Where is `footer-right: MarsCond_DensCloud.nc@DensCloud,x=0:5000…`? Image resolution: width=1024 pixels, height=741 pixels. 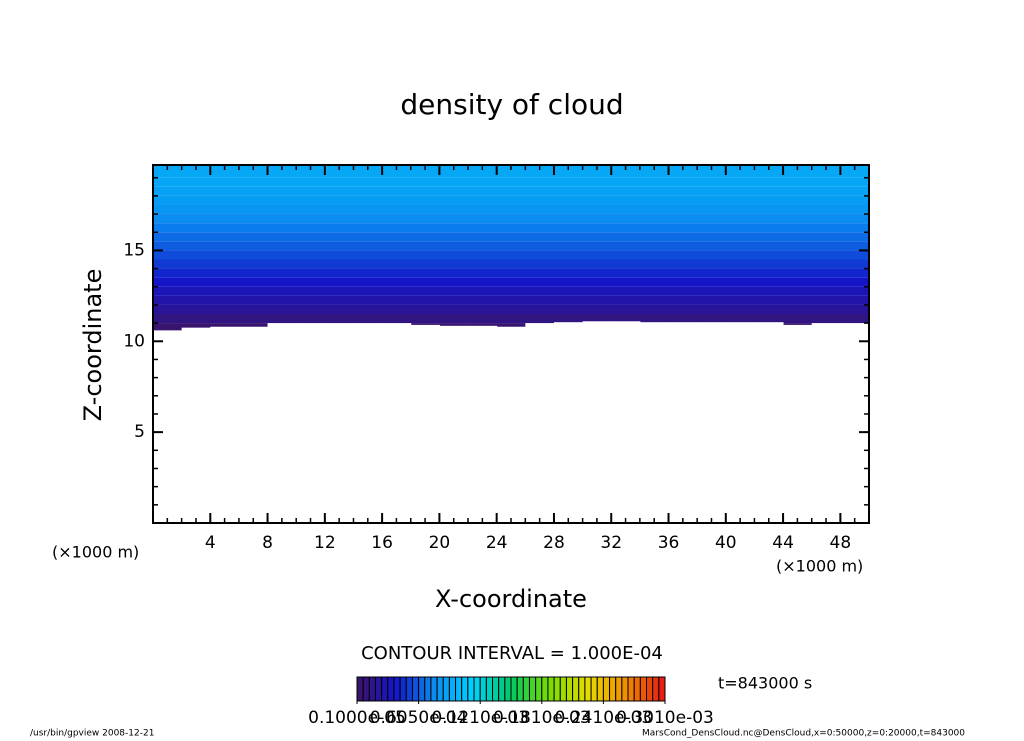
footer-right: MarsCond_DensCloud.nc@DensCloud,x=0:5000… is located at coordinates (803, 734).